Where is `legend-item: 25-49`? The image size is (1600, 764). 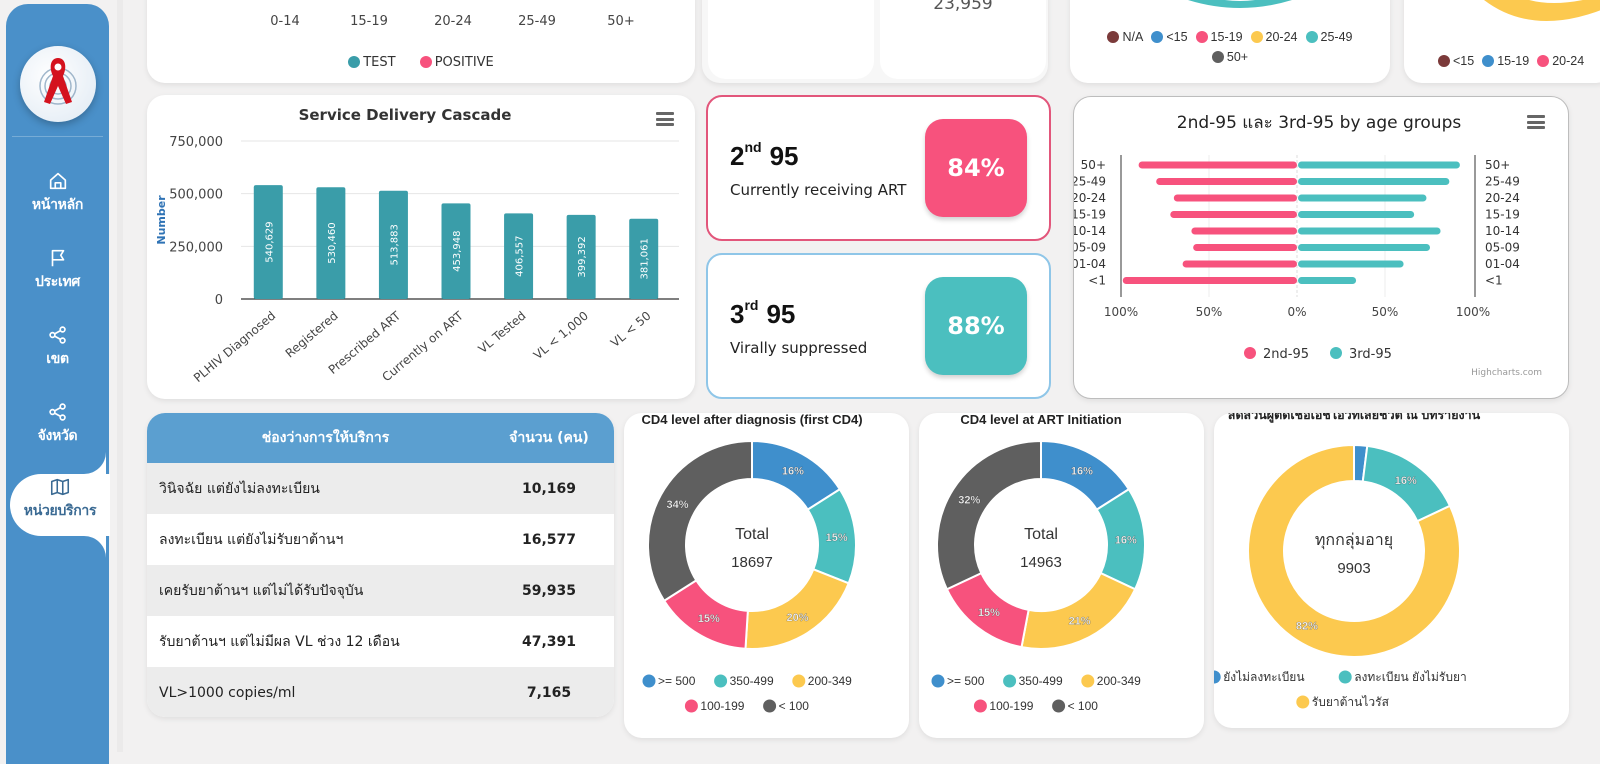
legend-item: 25-49 is located at coordinates (1329, 37).